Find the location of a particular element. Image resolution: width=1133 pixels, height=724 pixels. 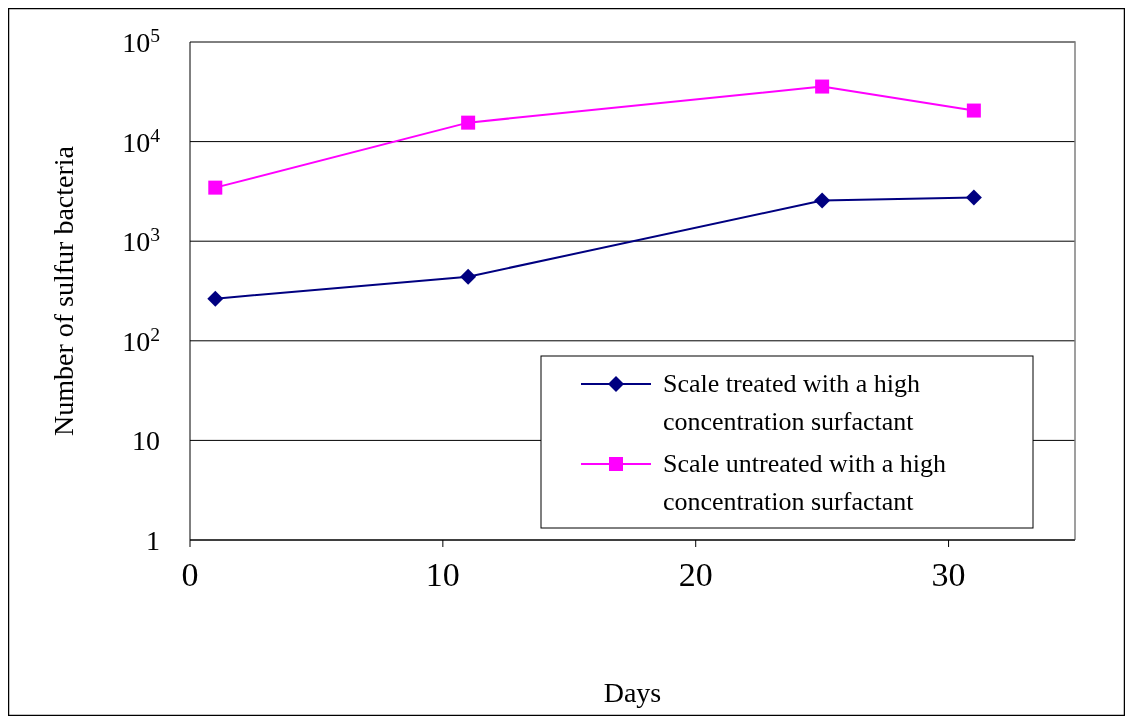

x-tick-label: 20 is located at coordinates (695, 574).